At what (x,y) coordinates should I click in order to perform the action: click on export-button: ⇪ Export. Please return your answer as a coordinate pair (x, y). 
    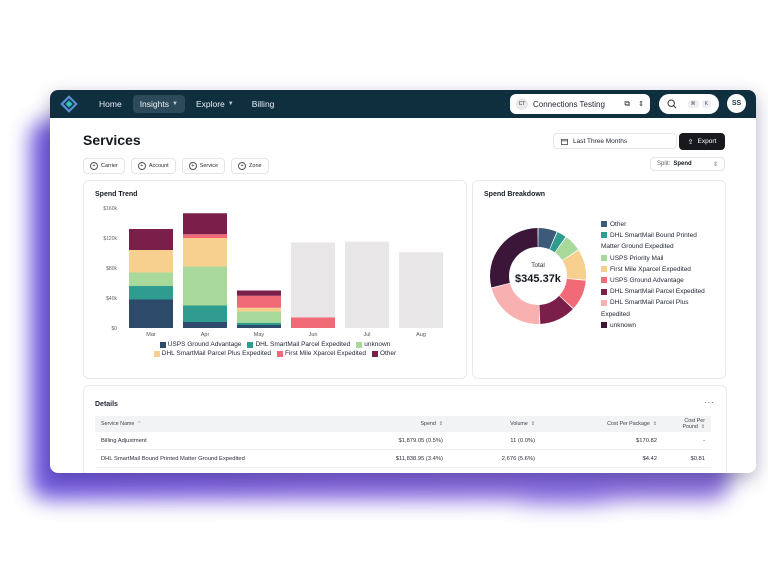
    Looking at the image, I should click on (702, 141).